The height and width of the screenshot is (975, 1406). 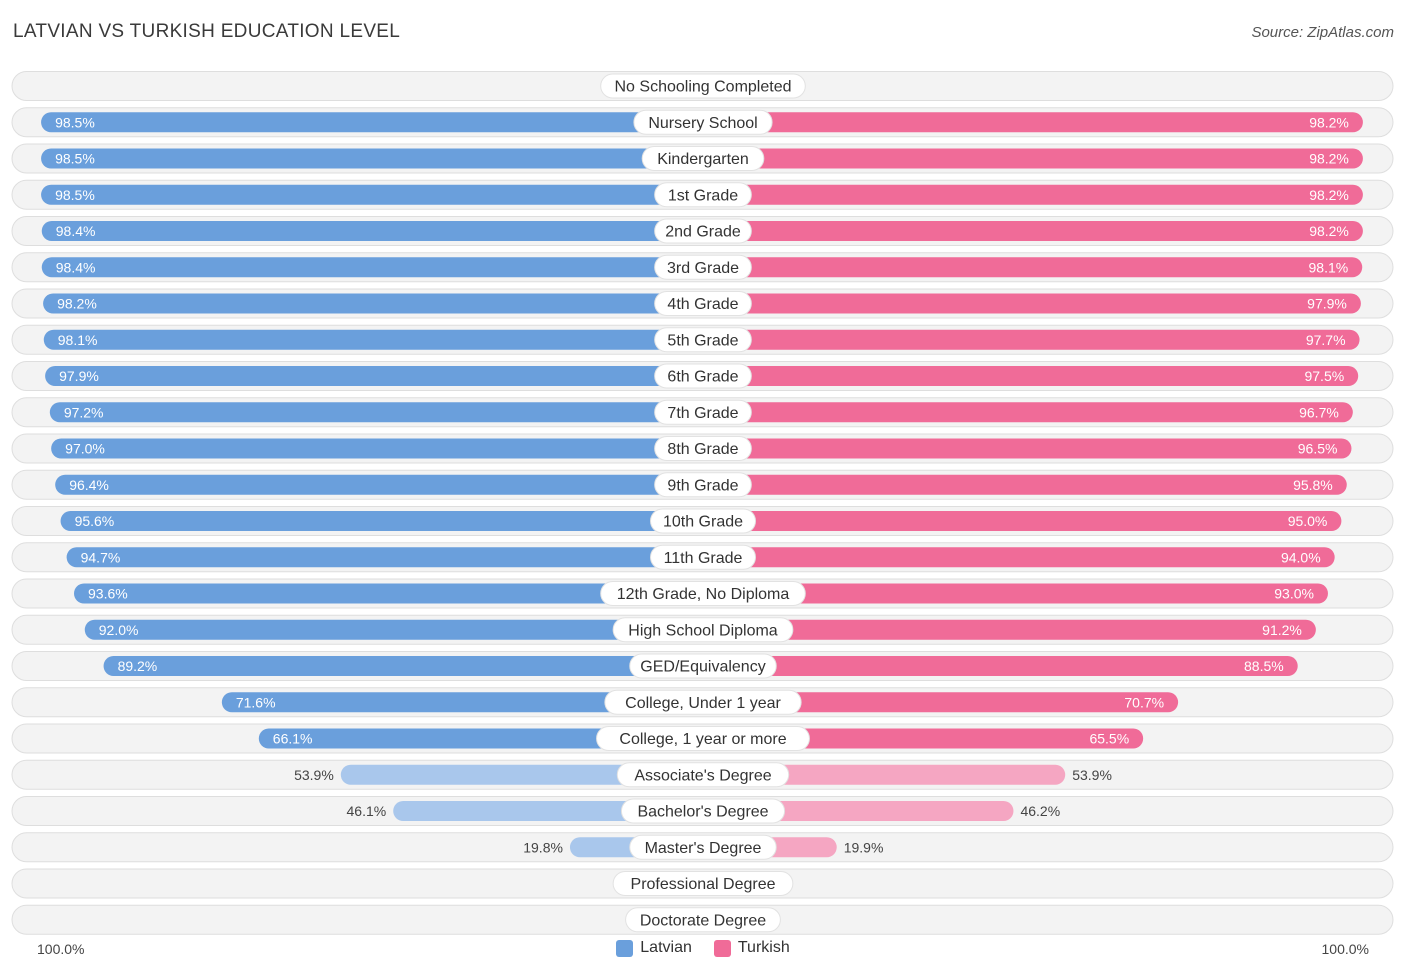 I want to click on category-label: 1st Grade, so click(x=703, y=195).